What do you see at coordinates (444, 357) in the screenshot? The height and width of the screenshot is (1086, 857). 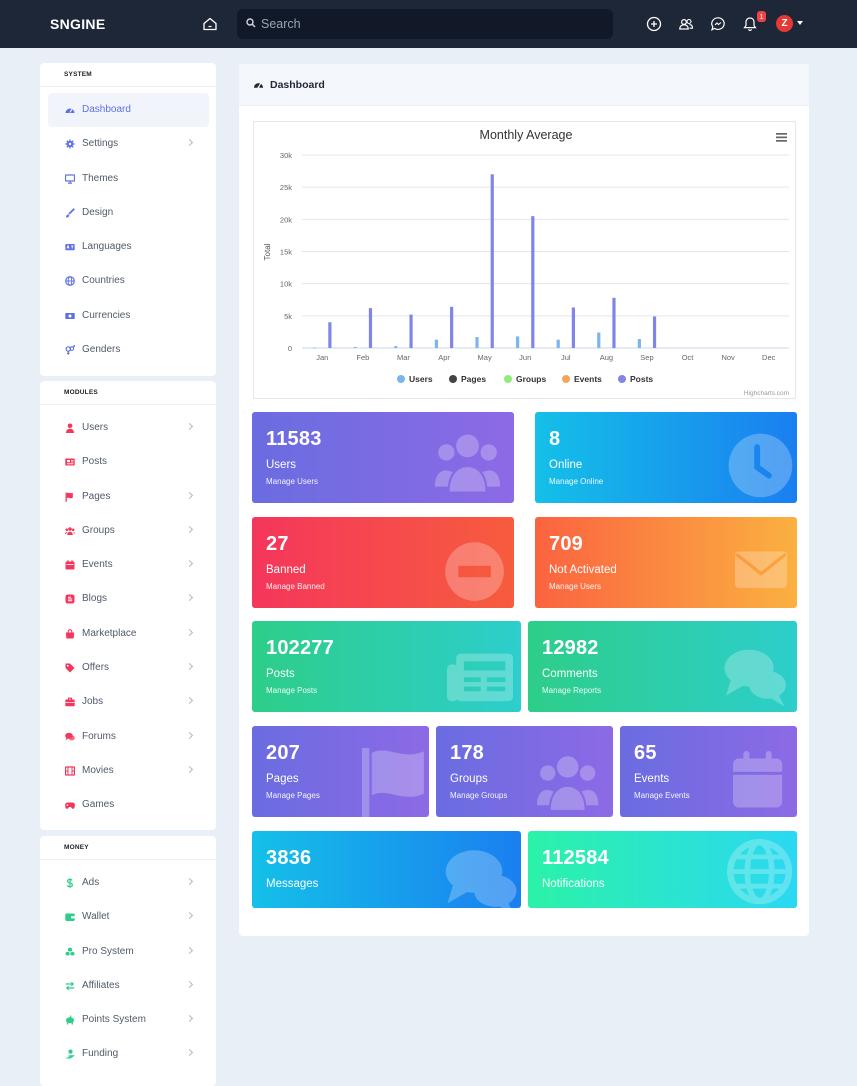 I see `x-tick-label: Apr` at bounding box center [444, 357].